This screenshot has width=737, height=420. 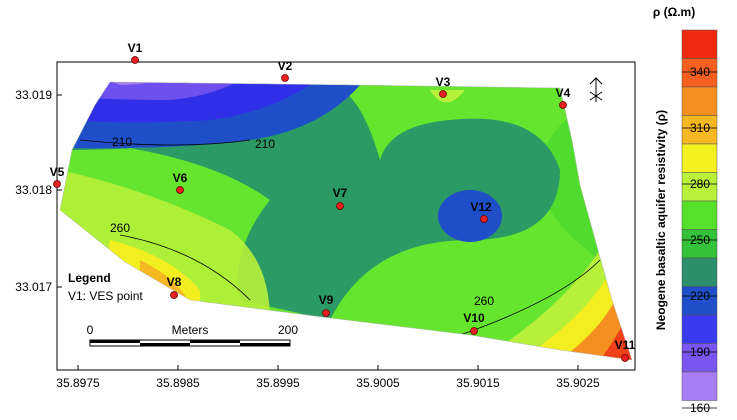 What do you see at coordinates (278, 383) in the screenshot?
I see `x-tick-label: 35.8995` at bounding box center [278, 383].